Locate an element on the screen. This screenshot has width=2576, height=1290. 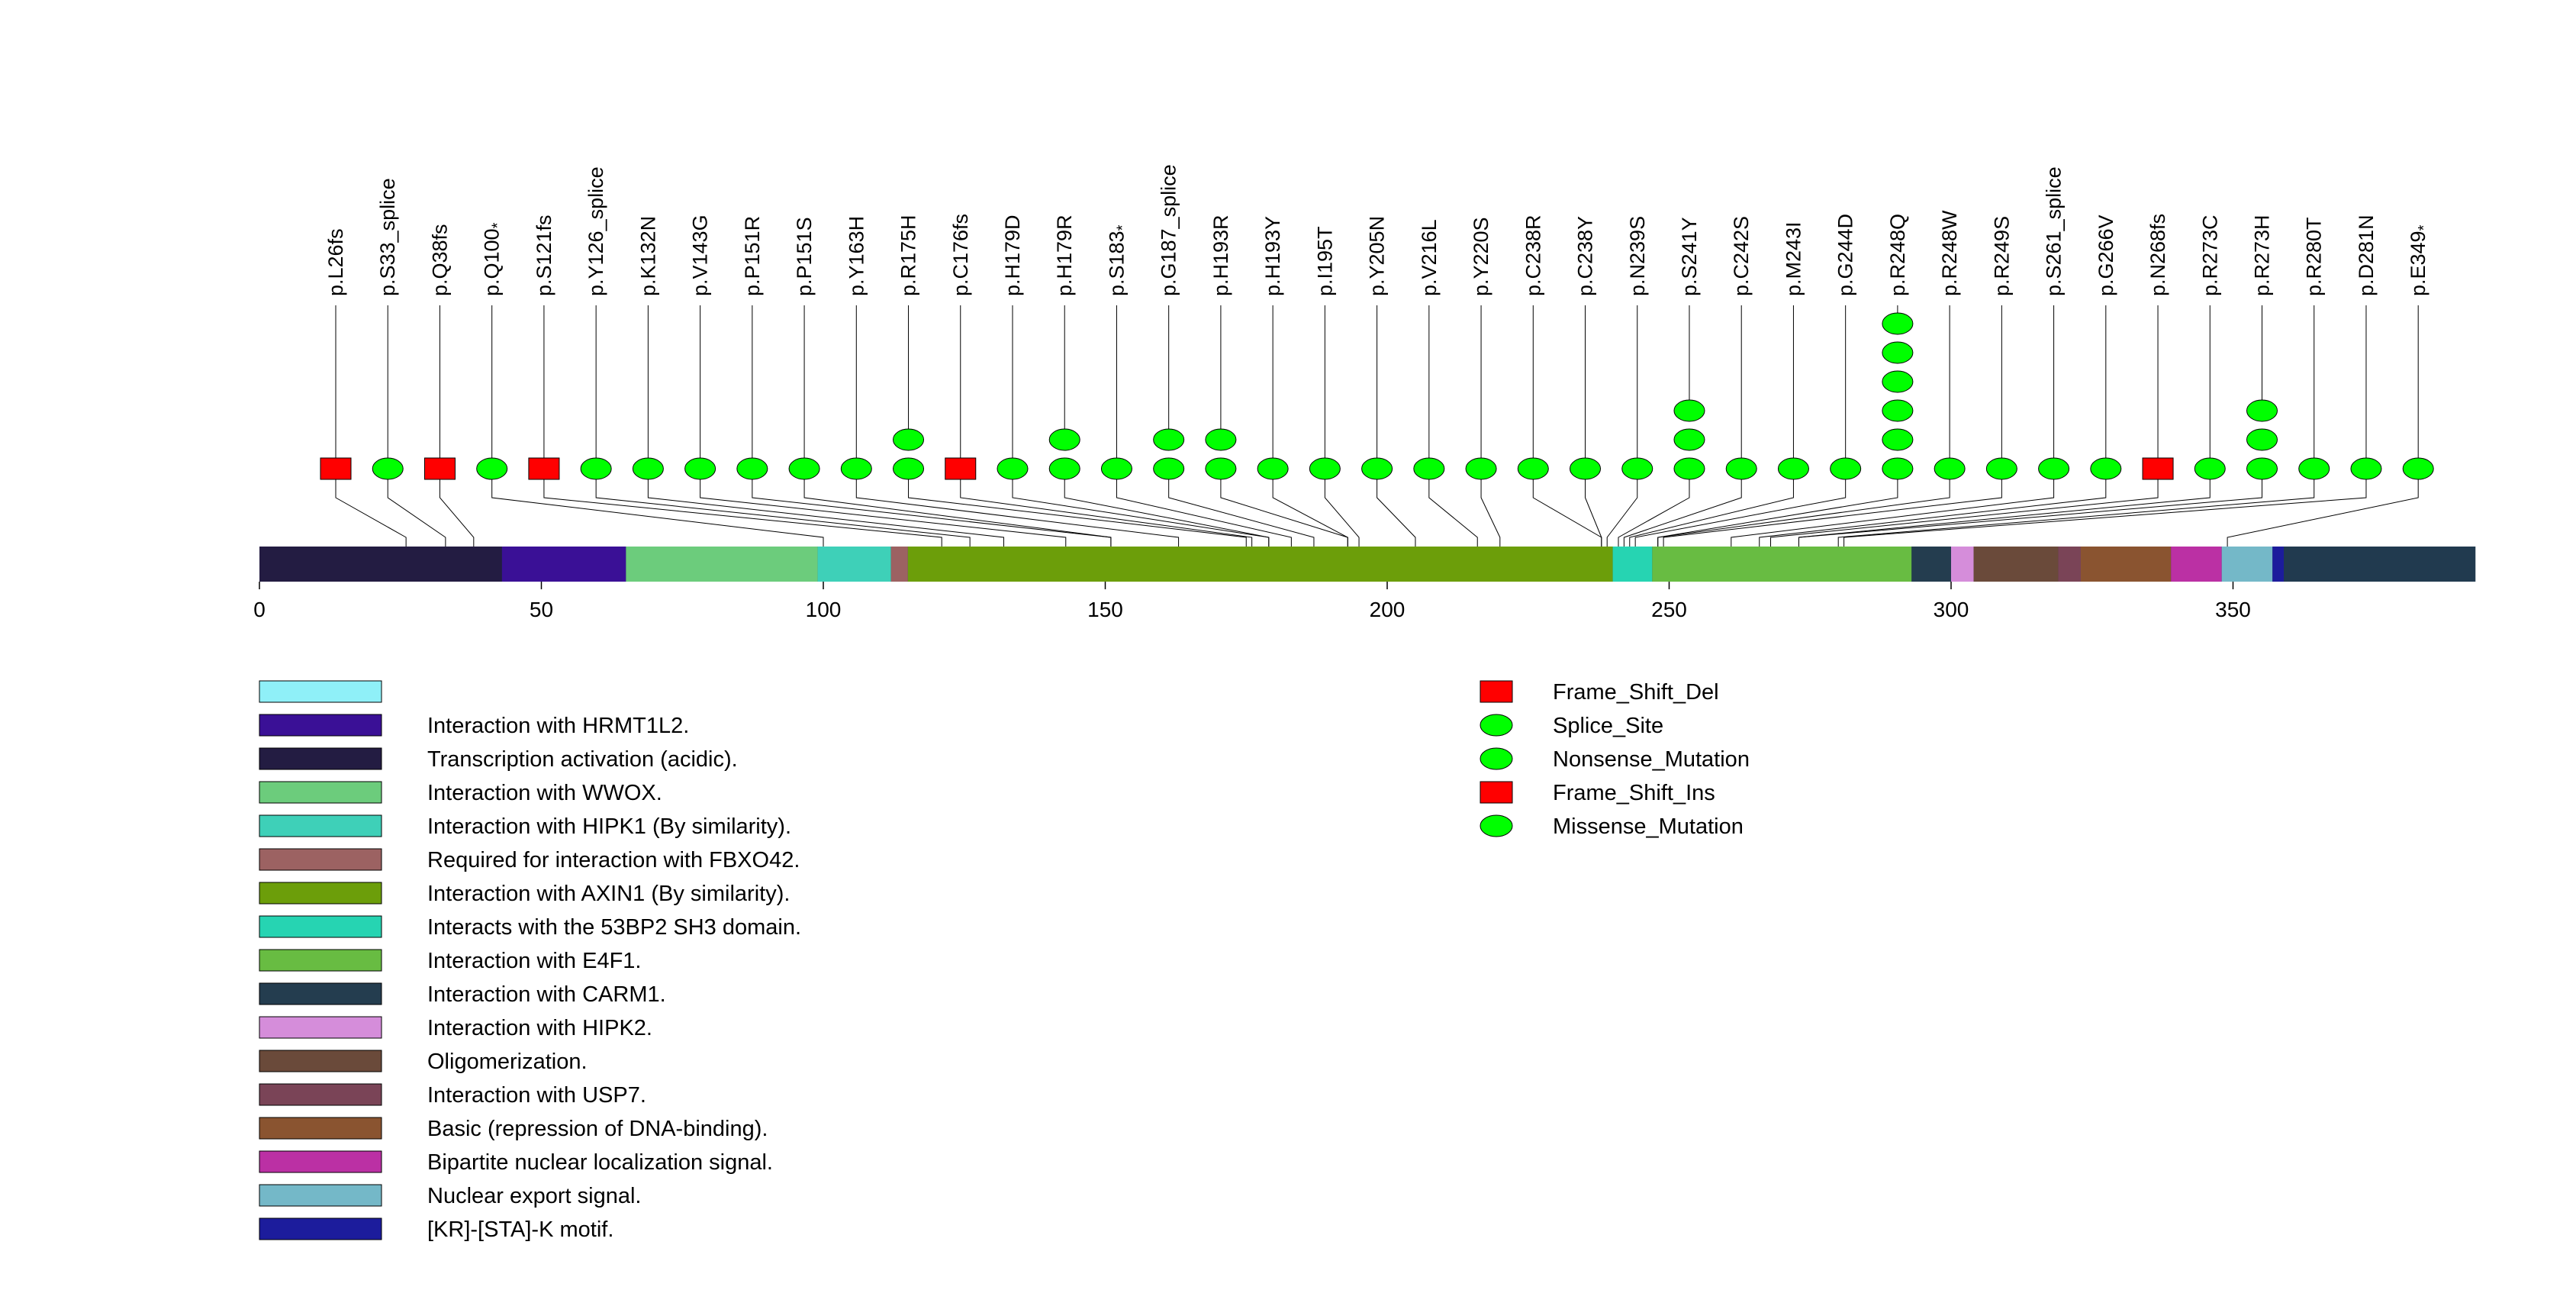
mutation-label: p.H179R is located at coordinates (1064, 255).